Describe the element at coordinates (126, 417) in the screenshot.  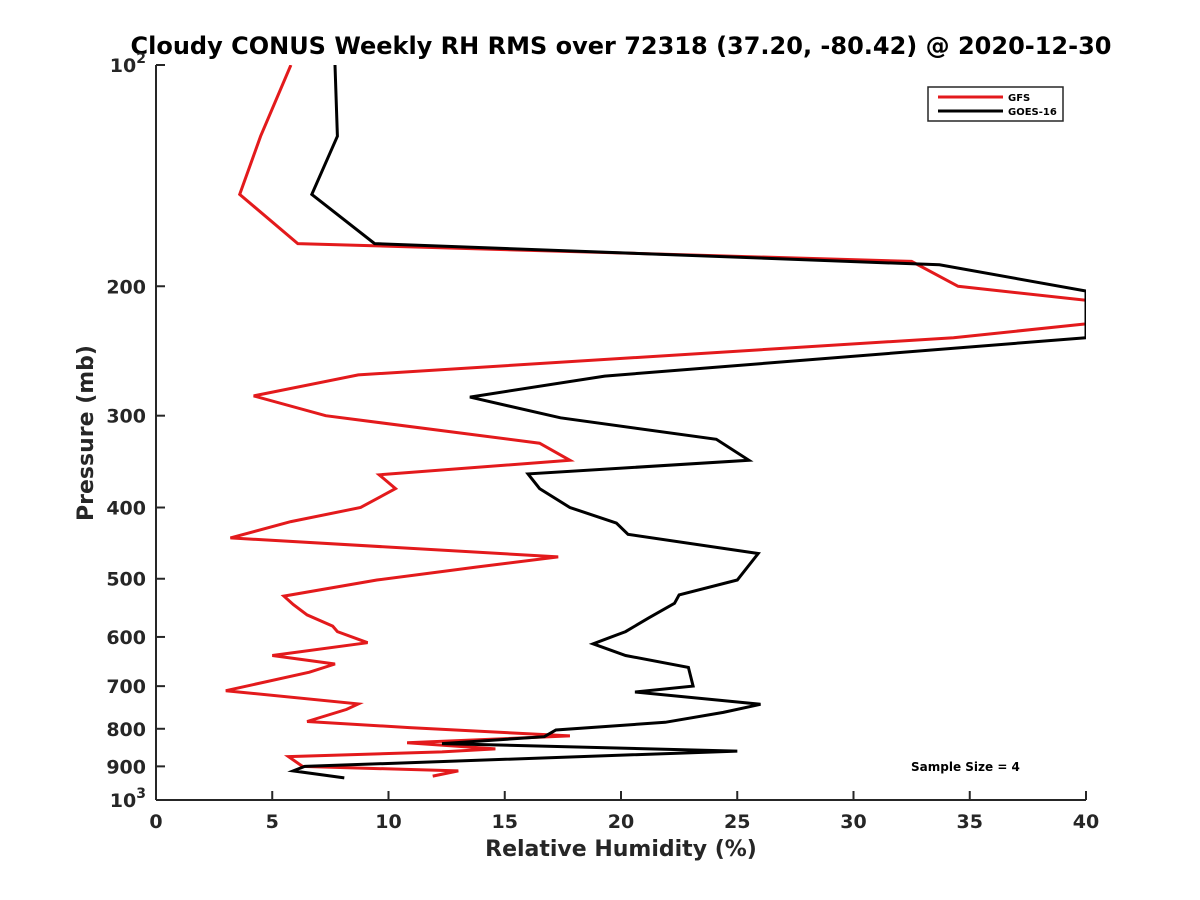
I see `y-tick-label: 300` at that location.